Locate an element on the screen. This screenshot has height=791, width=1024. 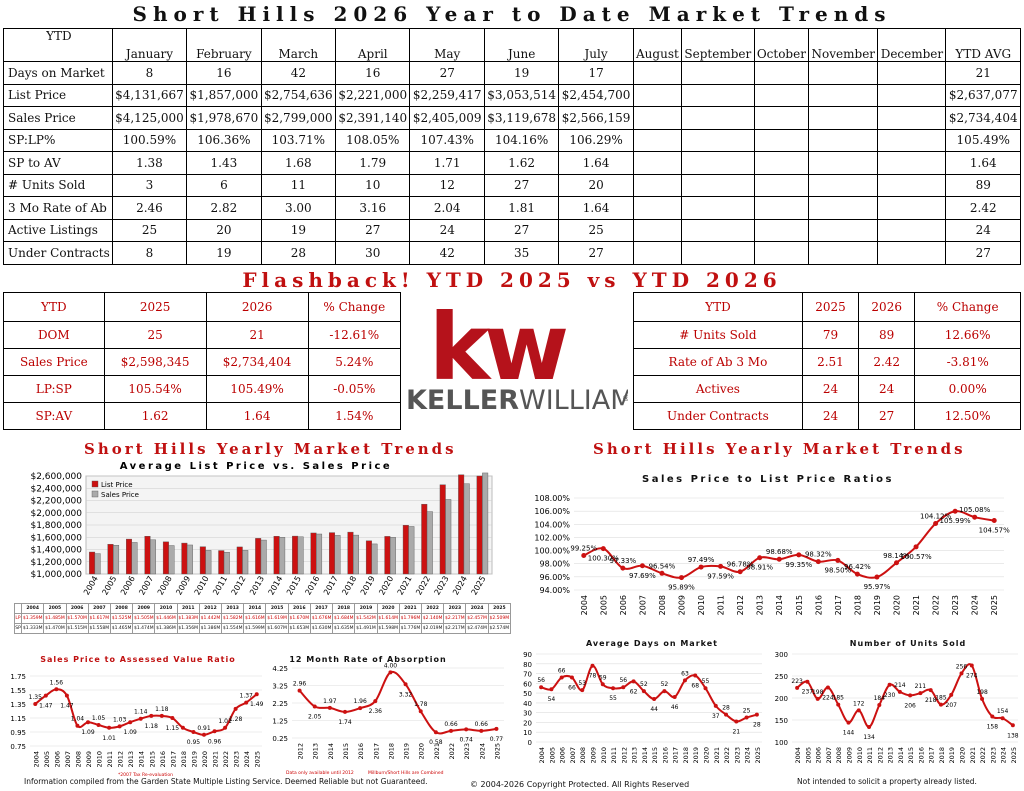
y-tick-label: 150 is located at coordinates (781, 721).